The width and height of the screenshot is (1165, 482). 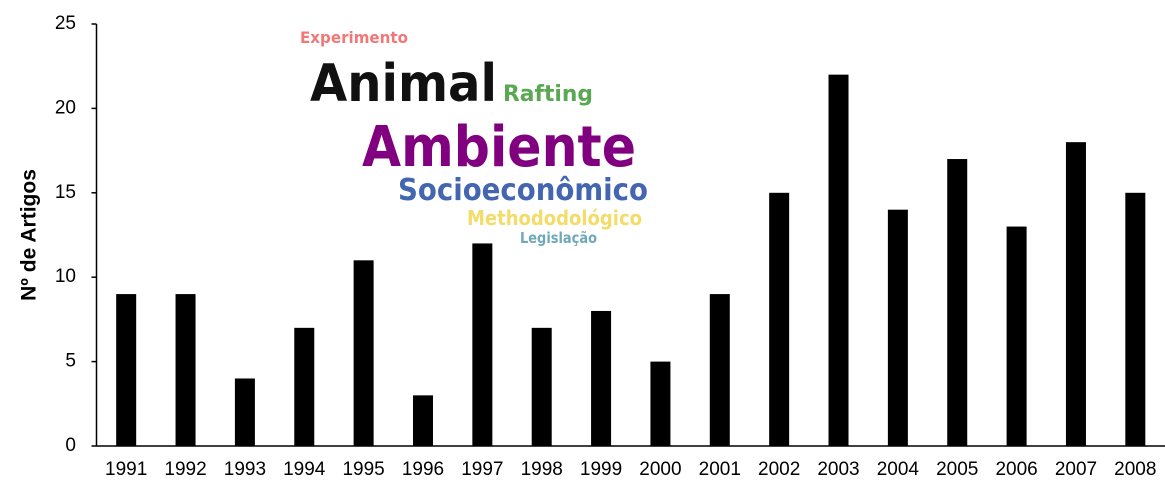 What do you see at coordinates (29, 235) in the screenshot?
I see `y-axis-label: Nº de Artigos` at bounding box center [29, 235].